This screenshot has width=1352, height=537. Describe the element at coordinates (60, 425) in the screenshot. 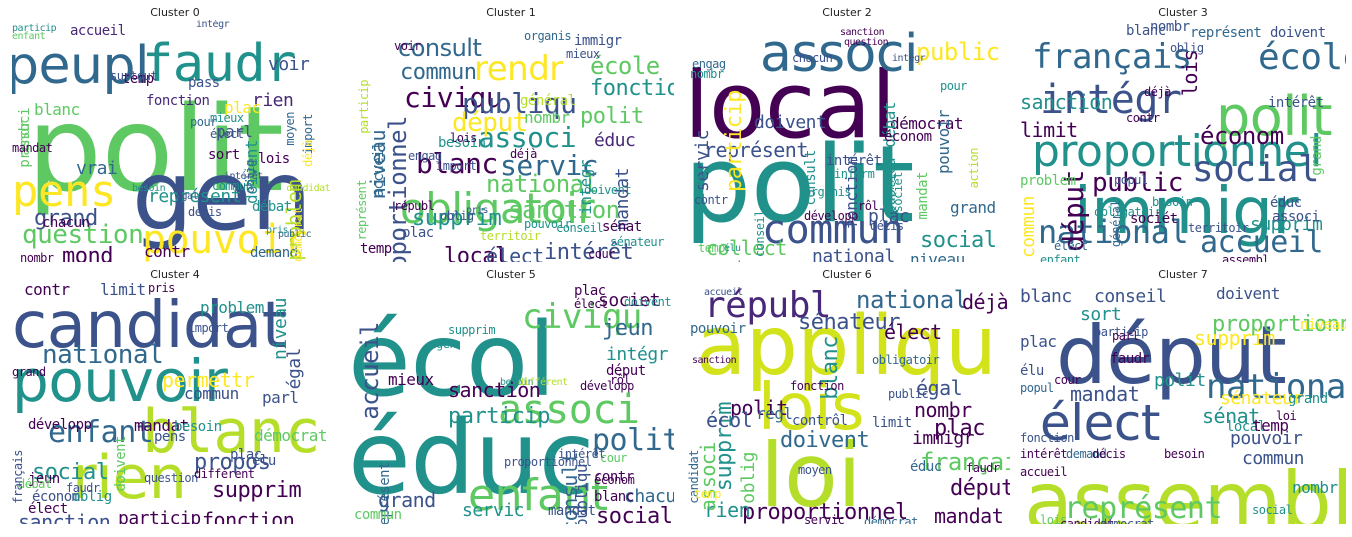

I see `cloud-word: développ` at that location.